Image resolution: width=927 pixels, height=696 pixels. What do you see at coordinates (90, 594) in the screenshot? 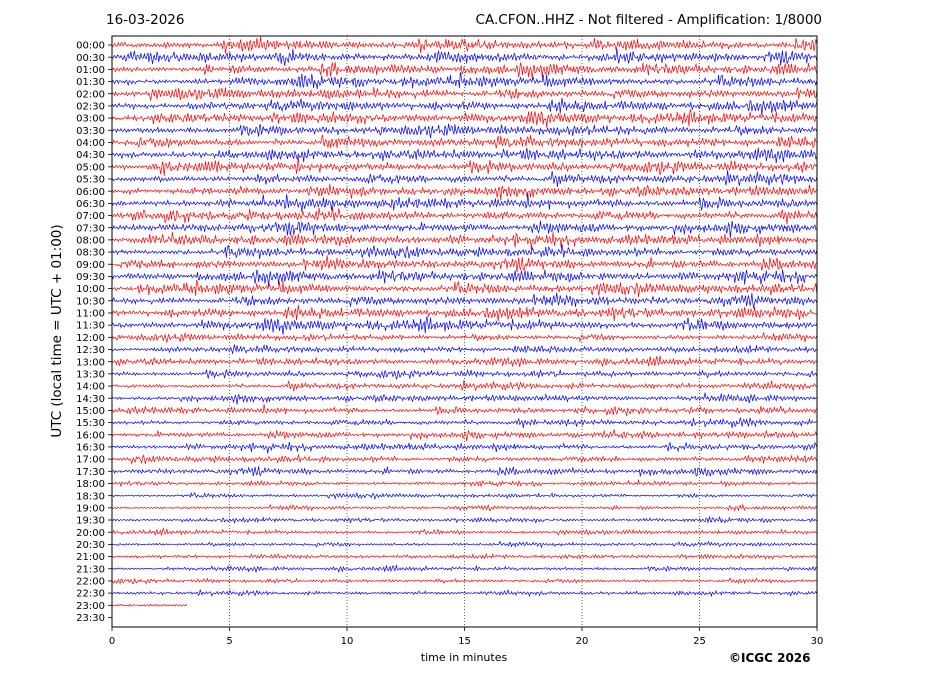
I see `y-tick-label: 22:30` at bounding box center [90, 594].